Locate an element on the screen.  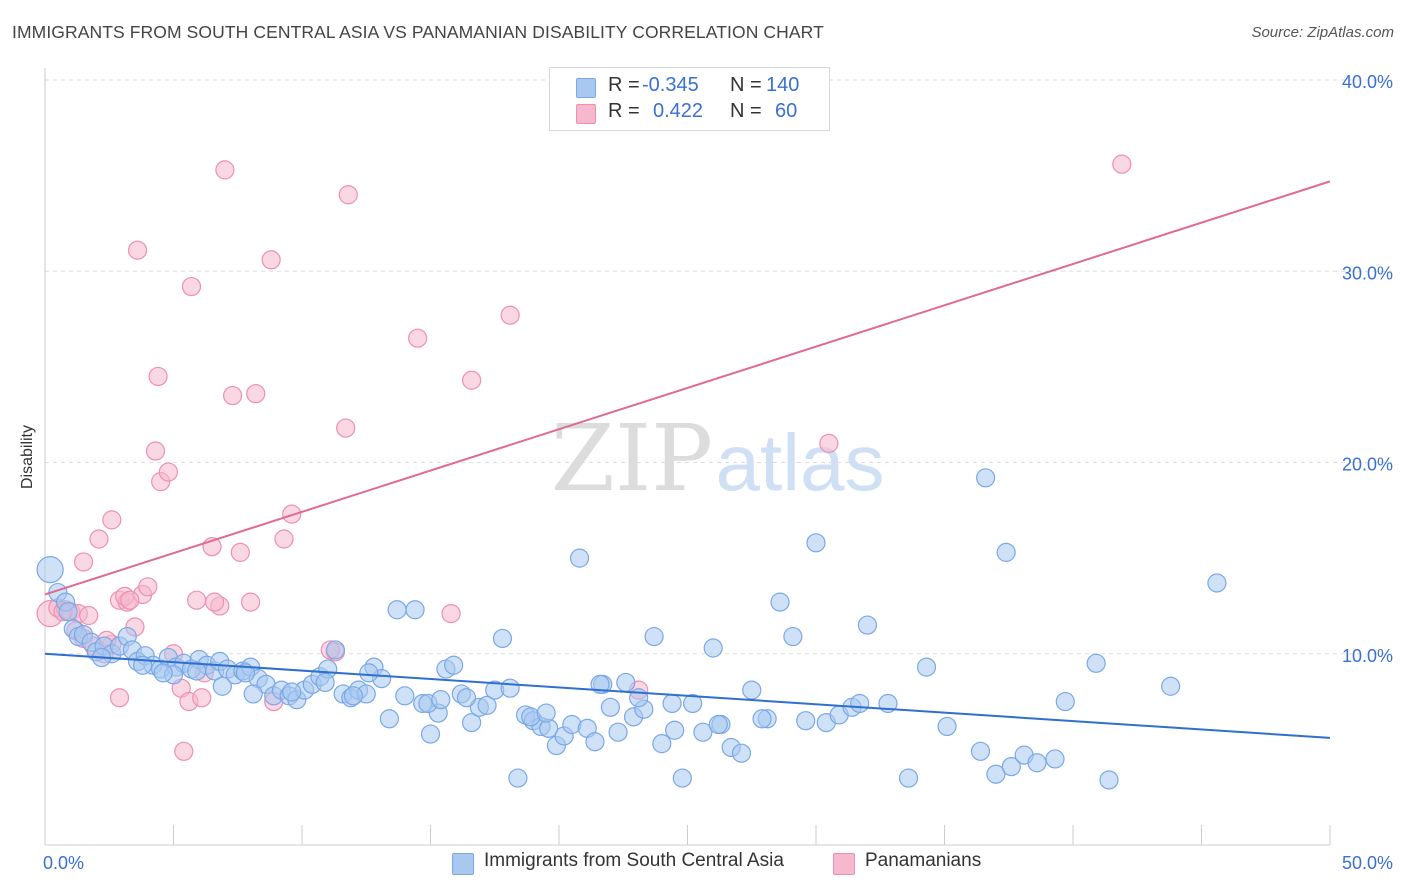
legend-r-value: -0.345 is located at coordinates (670, 85).